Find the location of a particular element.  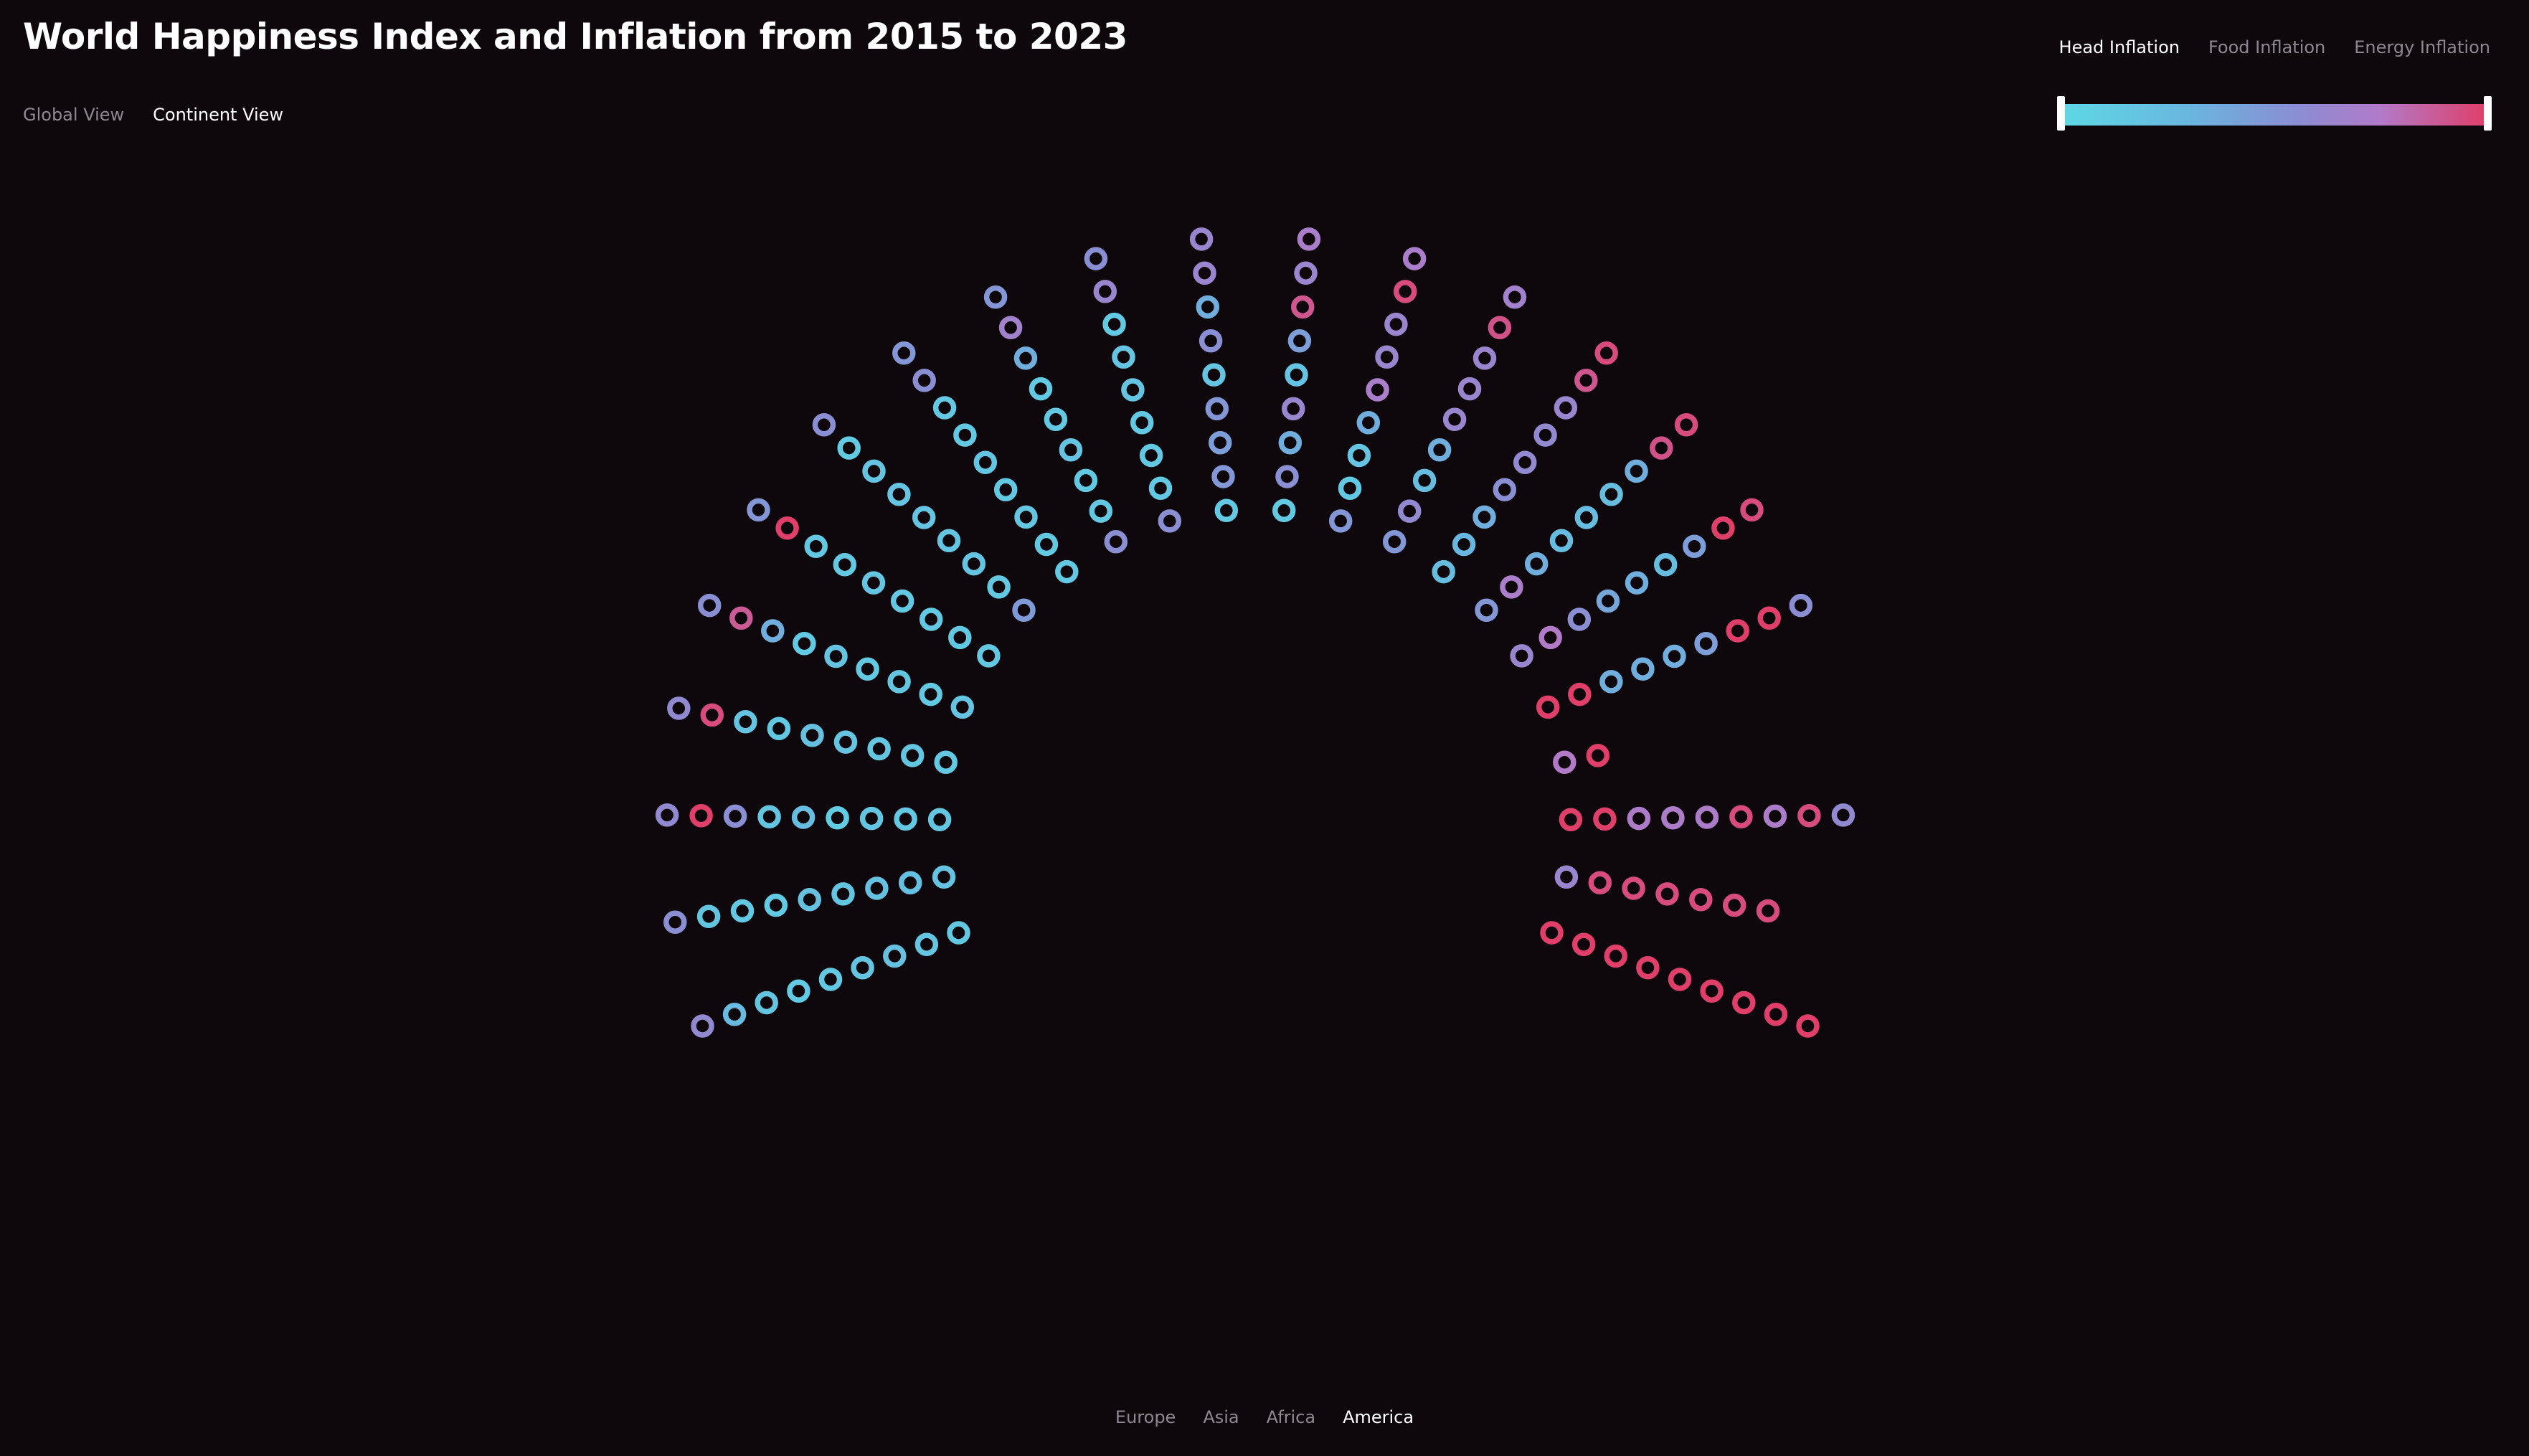

legend-range-handle-min is located at coordinates (2061, 113).